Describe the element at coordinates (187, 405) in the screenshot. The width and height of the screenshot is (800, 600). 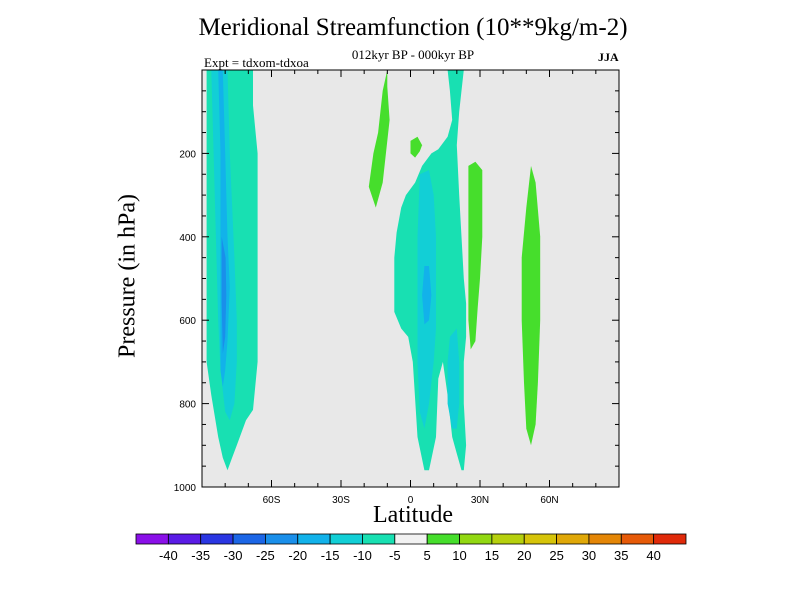
I see `y-tick-label: 800` at that location.